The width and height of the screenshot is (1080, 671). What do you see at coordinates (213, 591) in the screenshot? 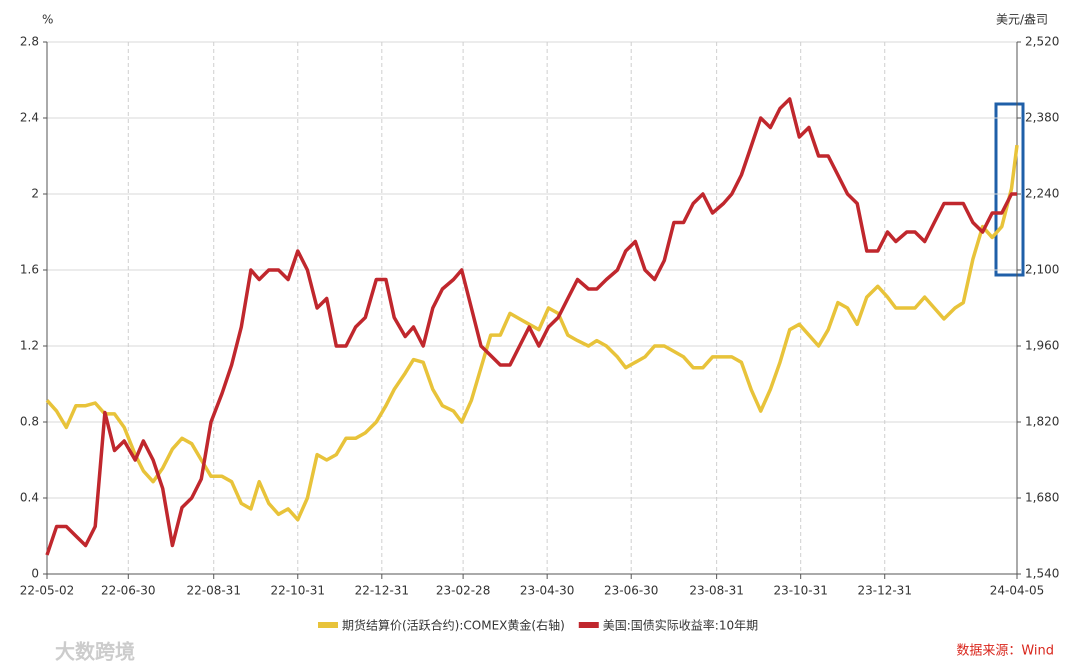
I see `x-tick-label: 22-08-31` at bounding box center [213, 591].